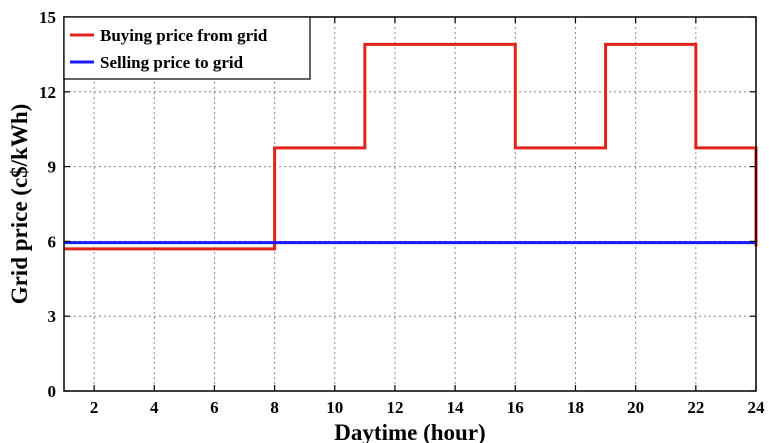 The width and height of the screenshot is (769, 443). What do you see at coordinates (52, 167) in the screenshot?
I see `y-tick-label: 9` at bounding box center [52, 167].